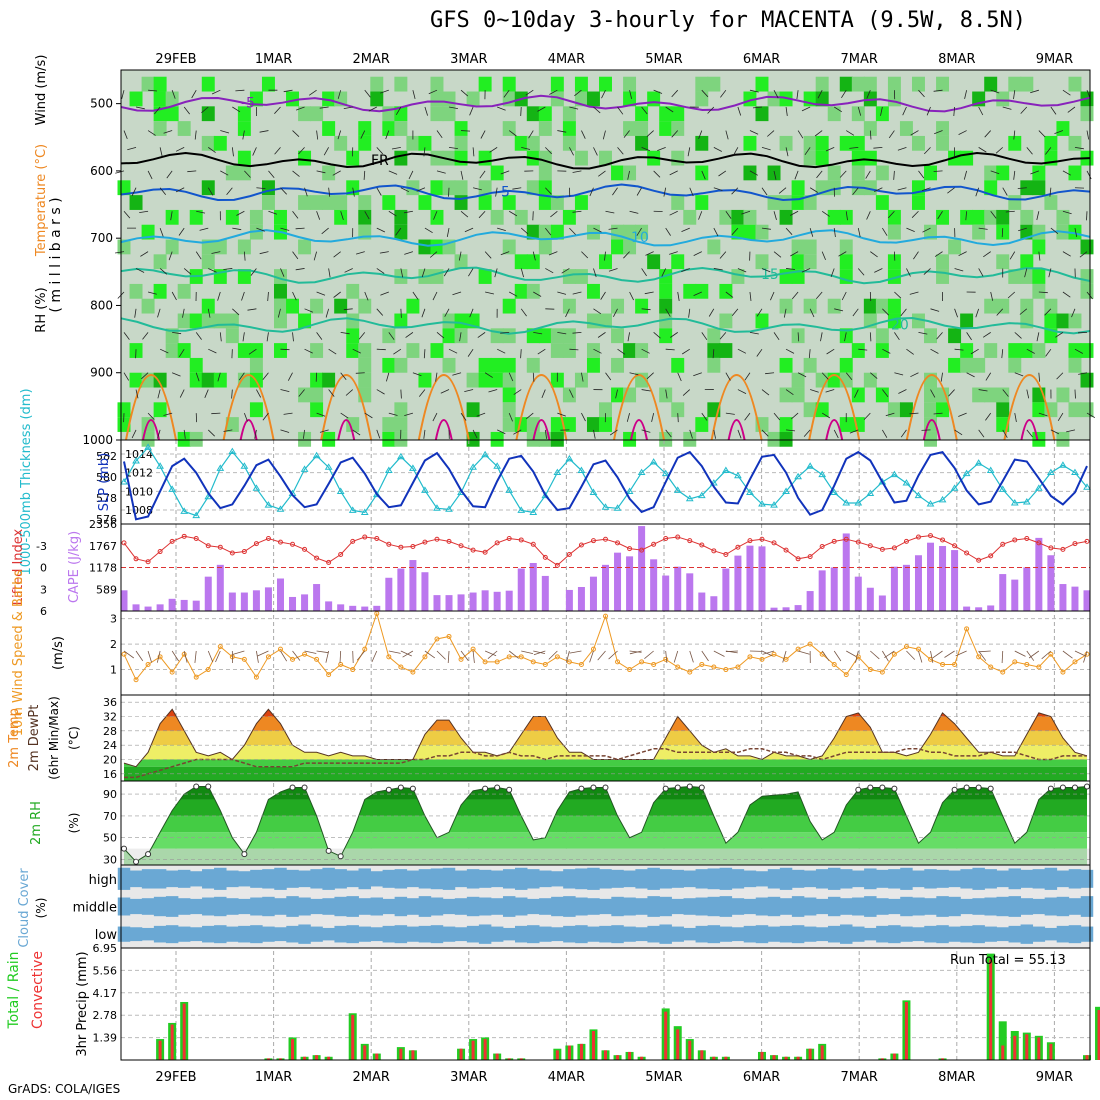 The width and height of the screenshot is (1100, 1100). I want to click on cloud-level-label: middle, so click(95, 908).